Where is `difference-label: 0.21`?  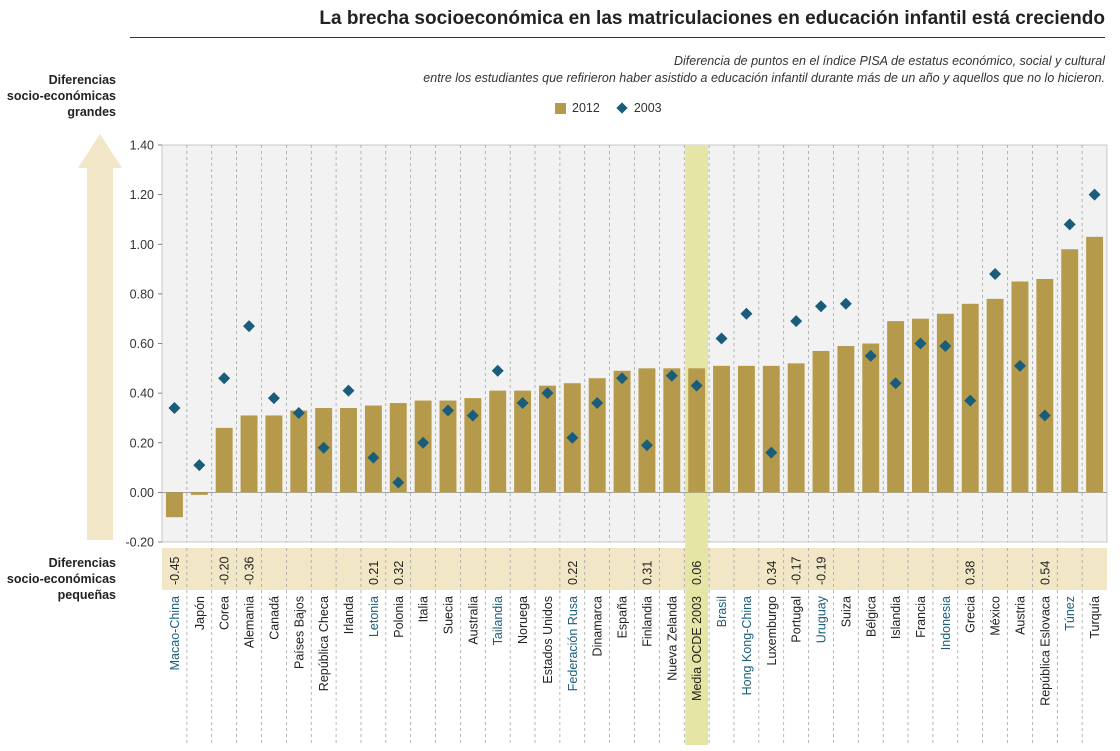 difference-label: 0.21 is located at coordinates (374, 573).